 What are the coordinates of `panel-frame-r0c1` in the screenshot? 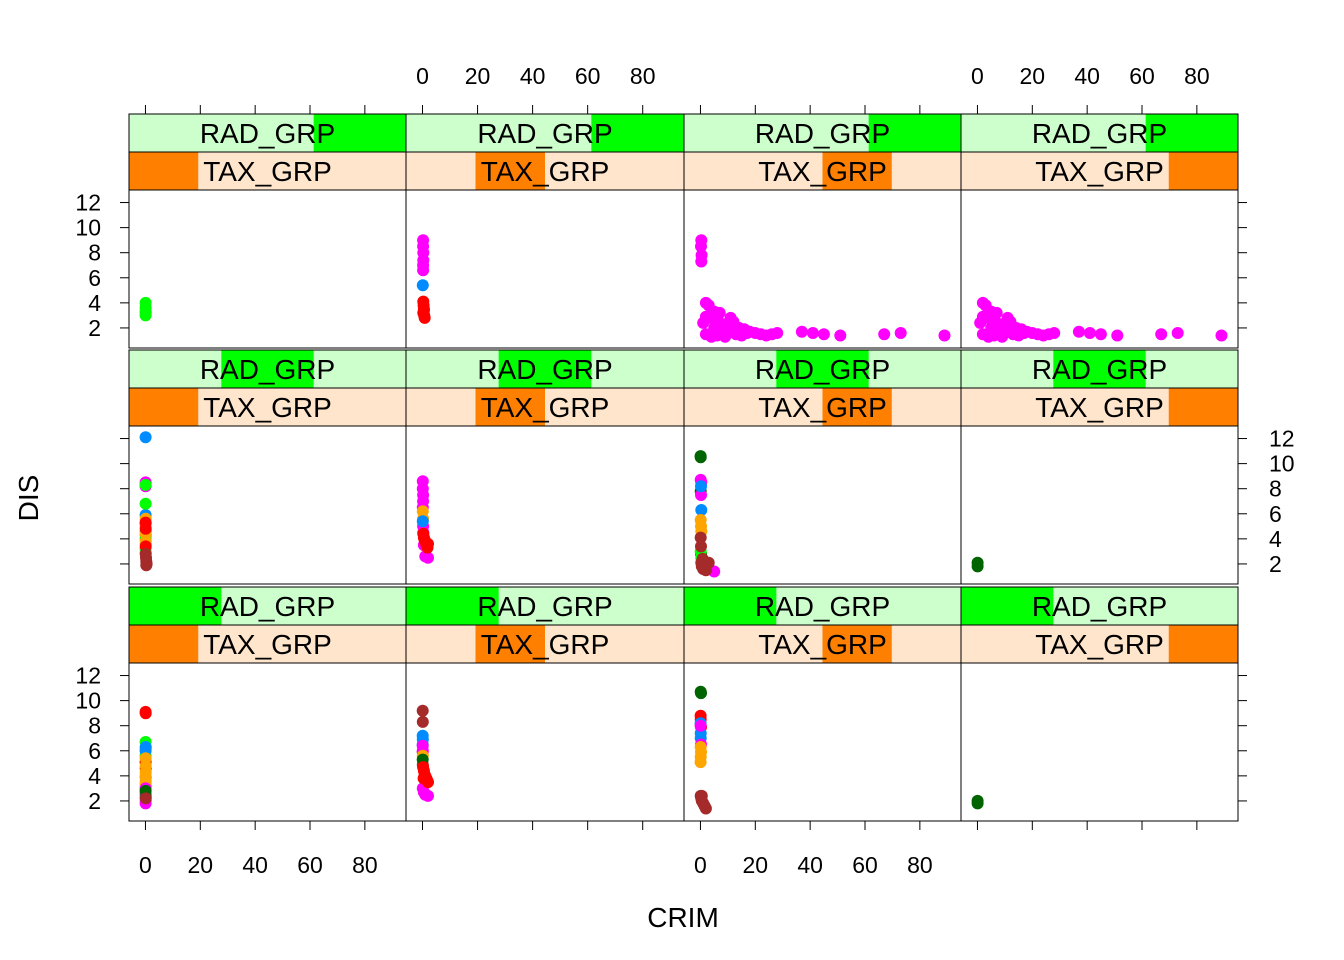 It's located at (545, 269).